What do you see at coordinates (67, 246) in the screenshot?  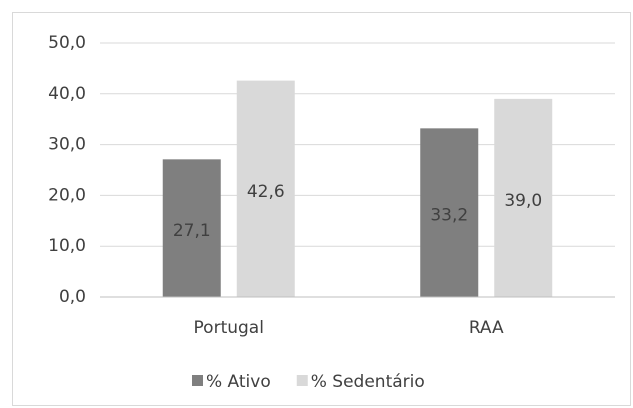 I see `y-tick-label: 10,0` at bounding box center [67, 246].